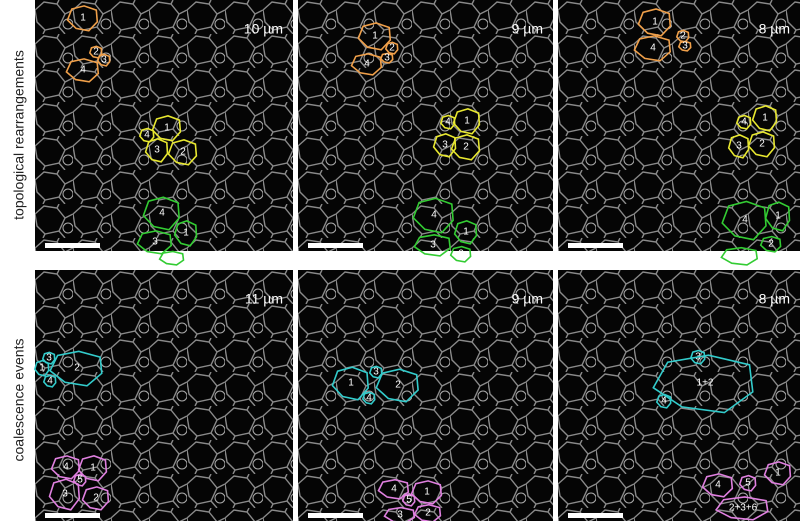 The width and height of the screenshot is (800, 521). What do you see at coordinates (705, 383) in the screenshot?
I see `cell-label: 1+2` at bounding box center [705, 383].